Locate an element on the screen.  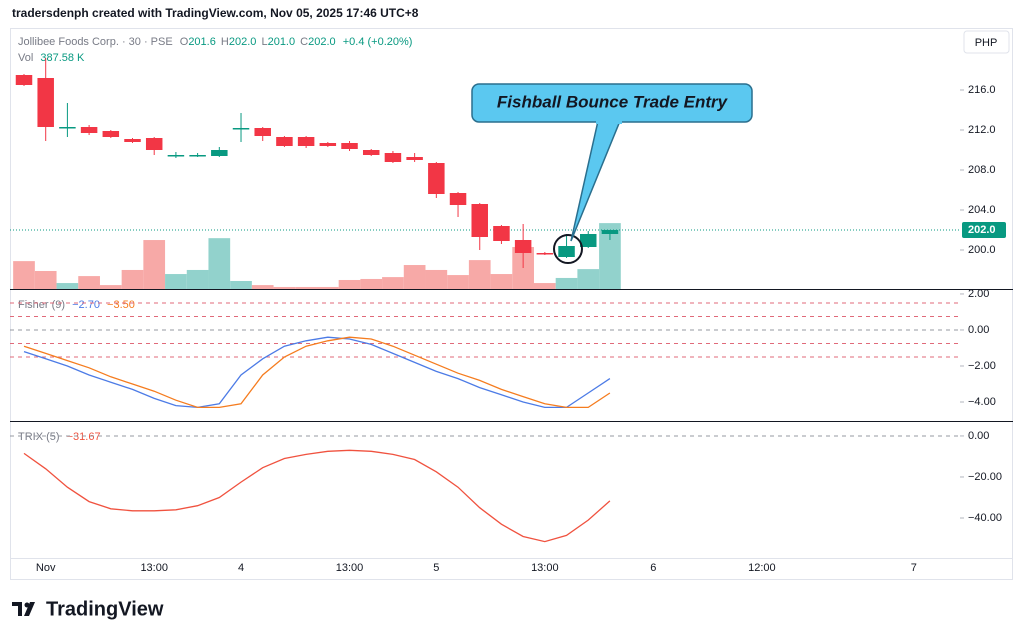
indicator-title: Fisher (9) is located at coordinates (41, 305).